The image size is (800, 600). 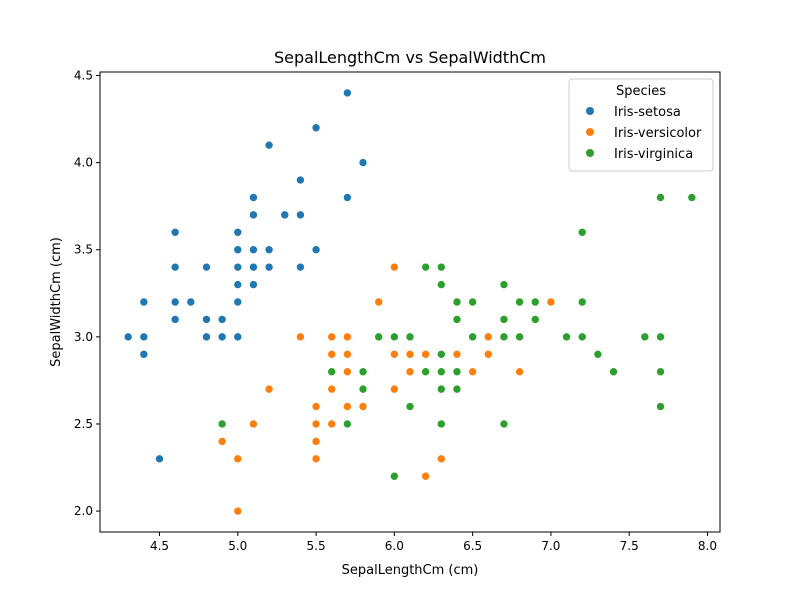 What do you see at coordinates (658, 133) in the screenshot?
I see `legend-label-iris-versicolor: Iris-versicolor` at bounding box center [658, 133].